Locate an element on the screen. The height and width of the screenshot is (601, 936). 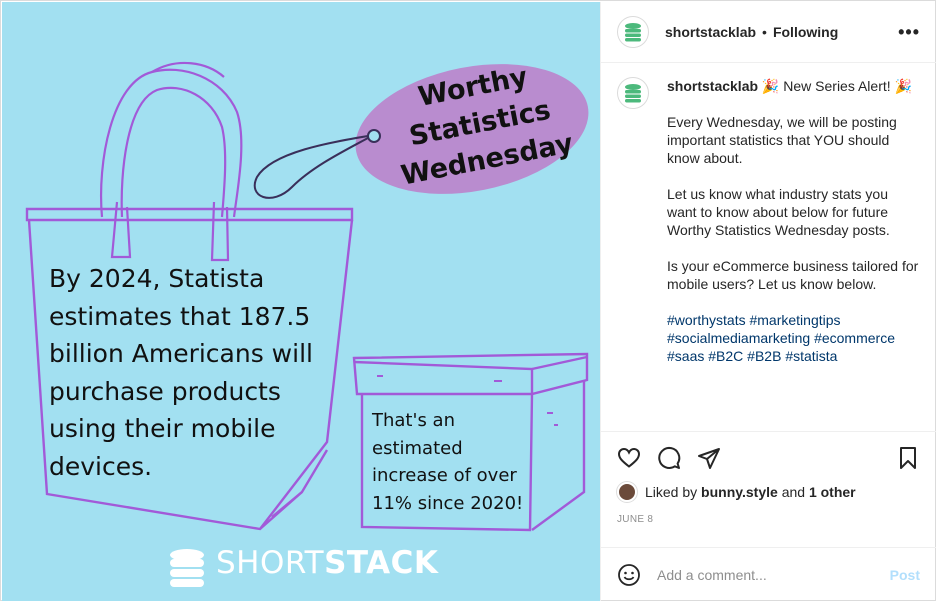
post-header: shortstacklab • Following ••• is located at coordinates (768, 32).